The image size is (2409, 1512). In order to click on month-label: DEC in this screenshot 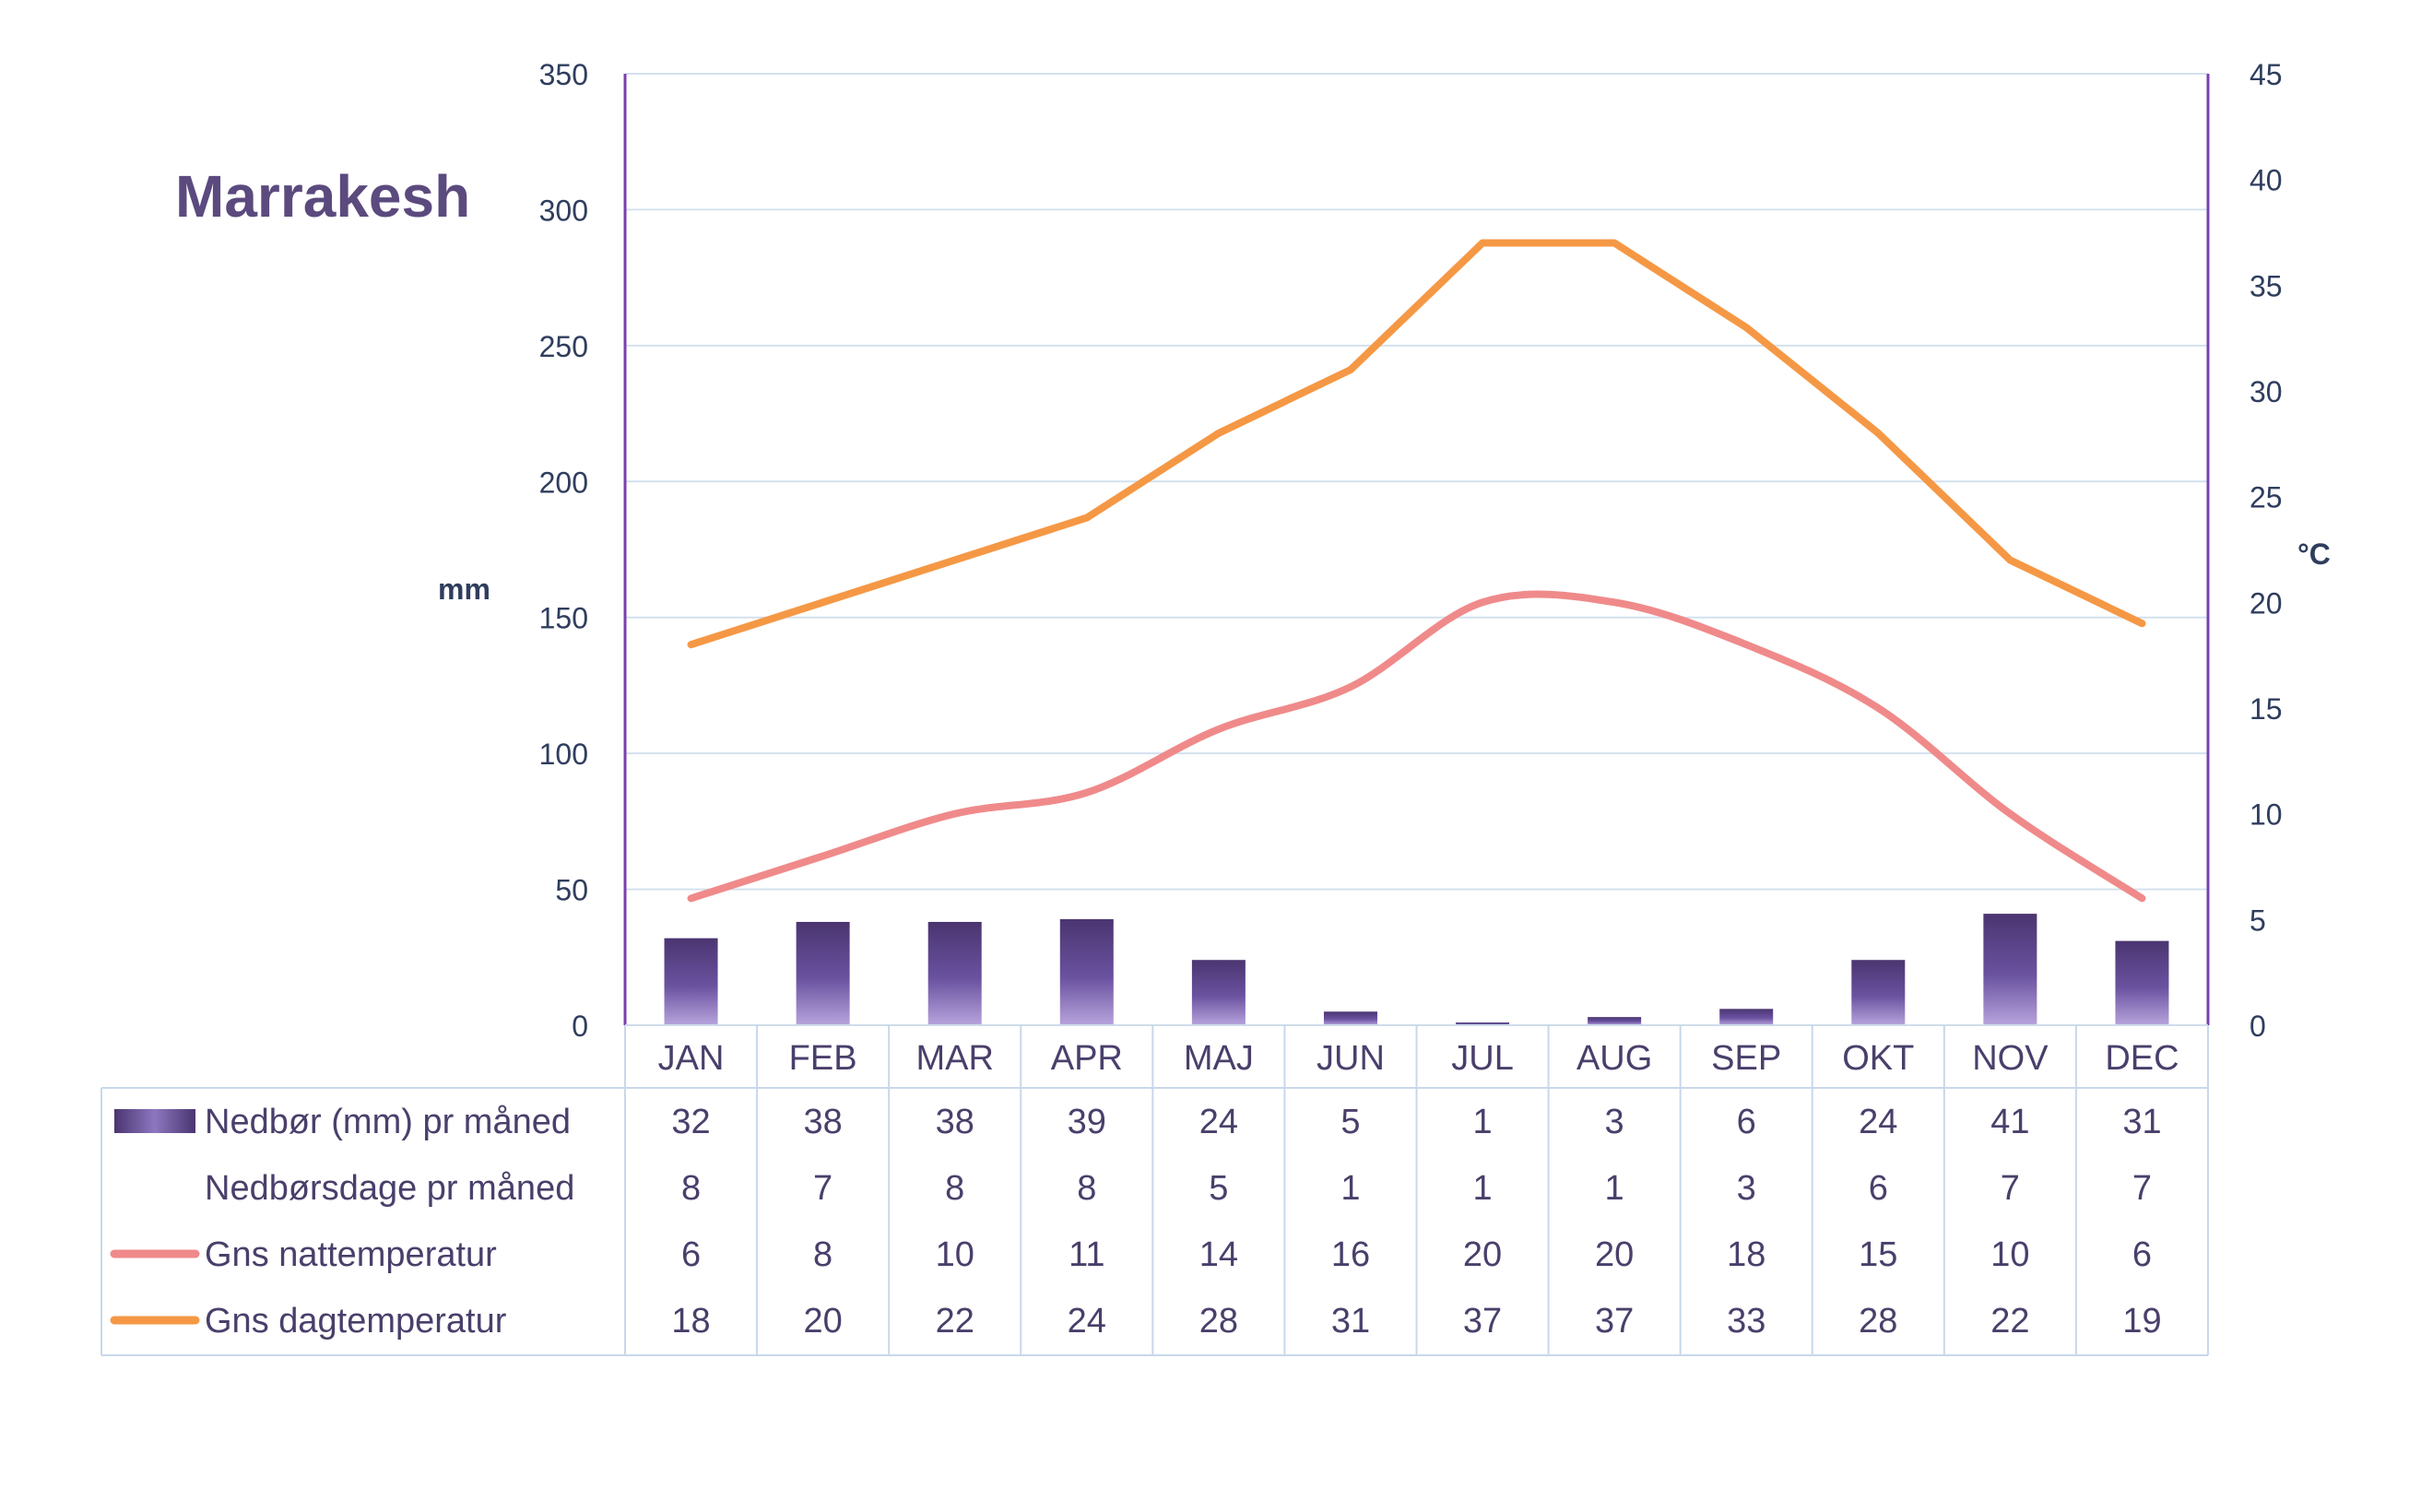, I will do `click(2142, 1058)`.